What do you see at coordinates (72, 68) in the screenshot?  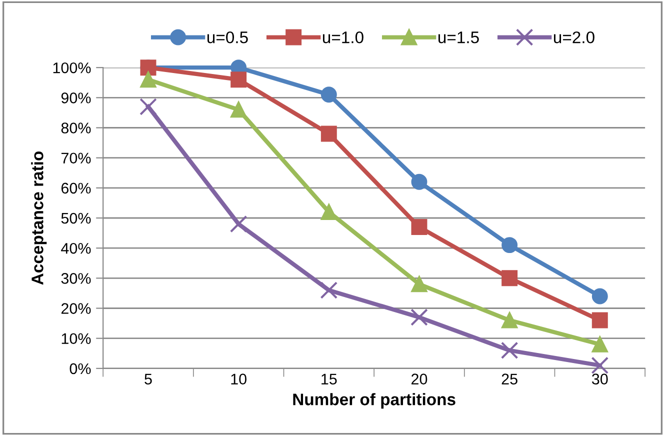 I see `y-tick-label: 100%` at bounding box center [72, 68].